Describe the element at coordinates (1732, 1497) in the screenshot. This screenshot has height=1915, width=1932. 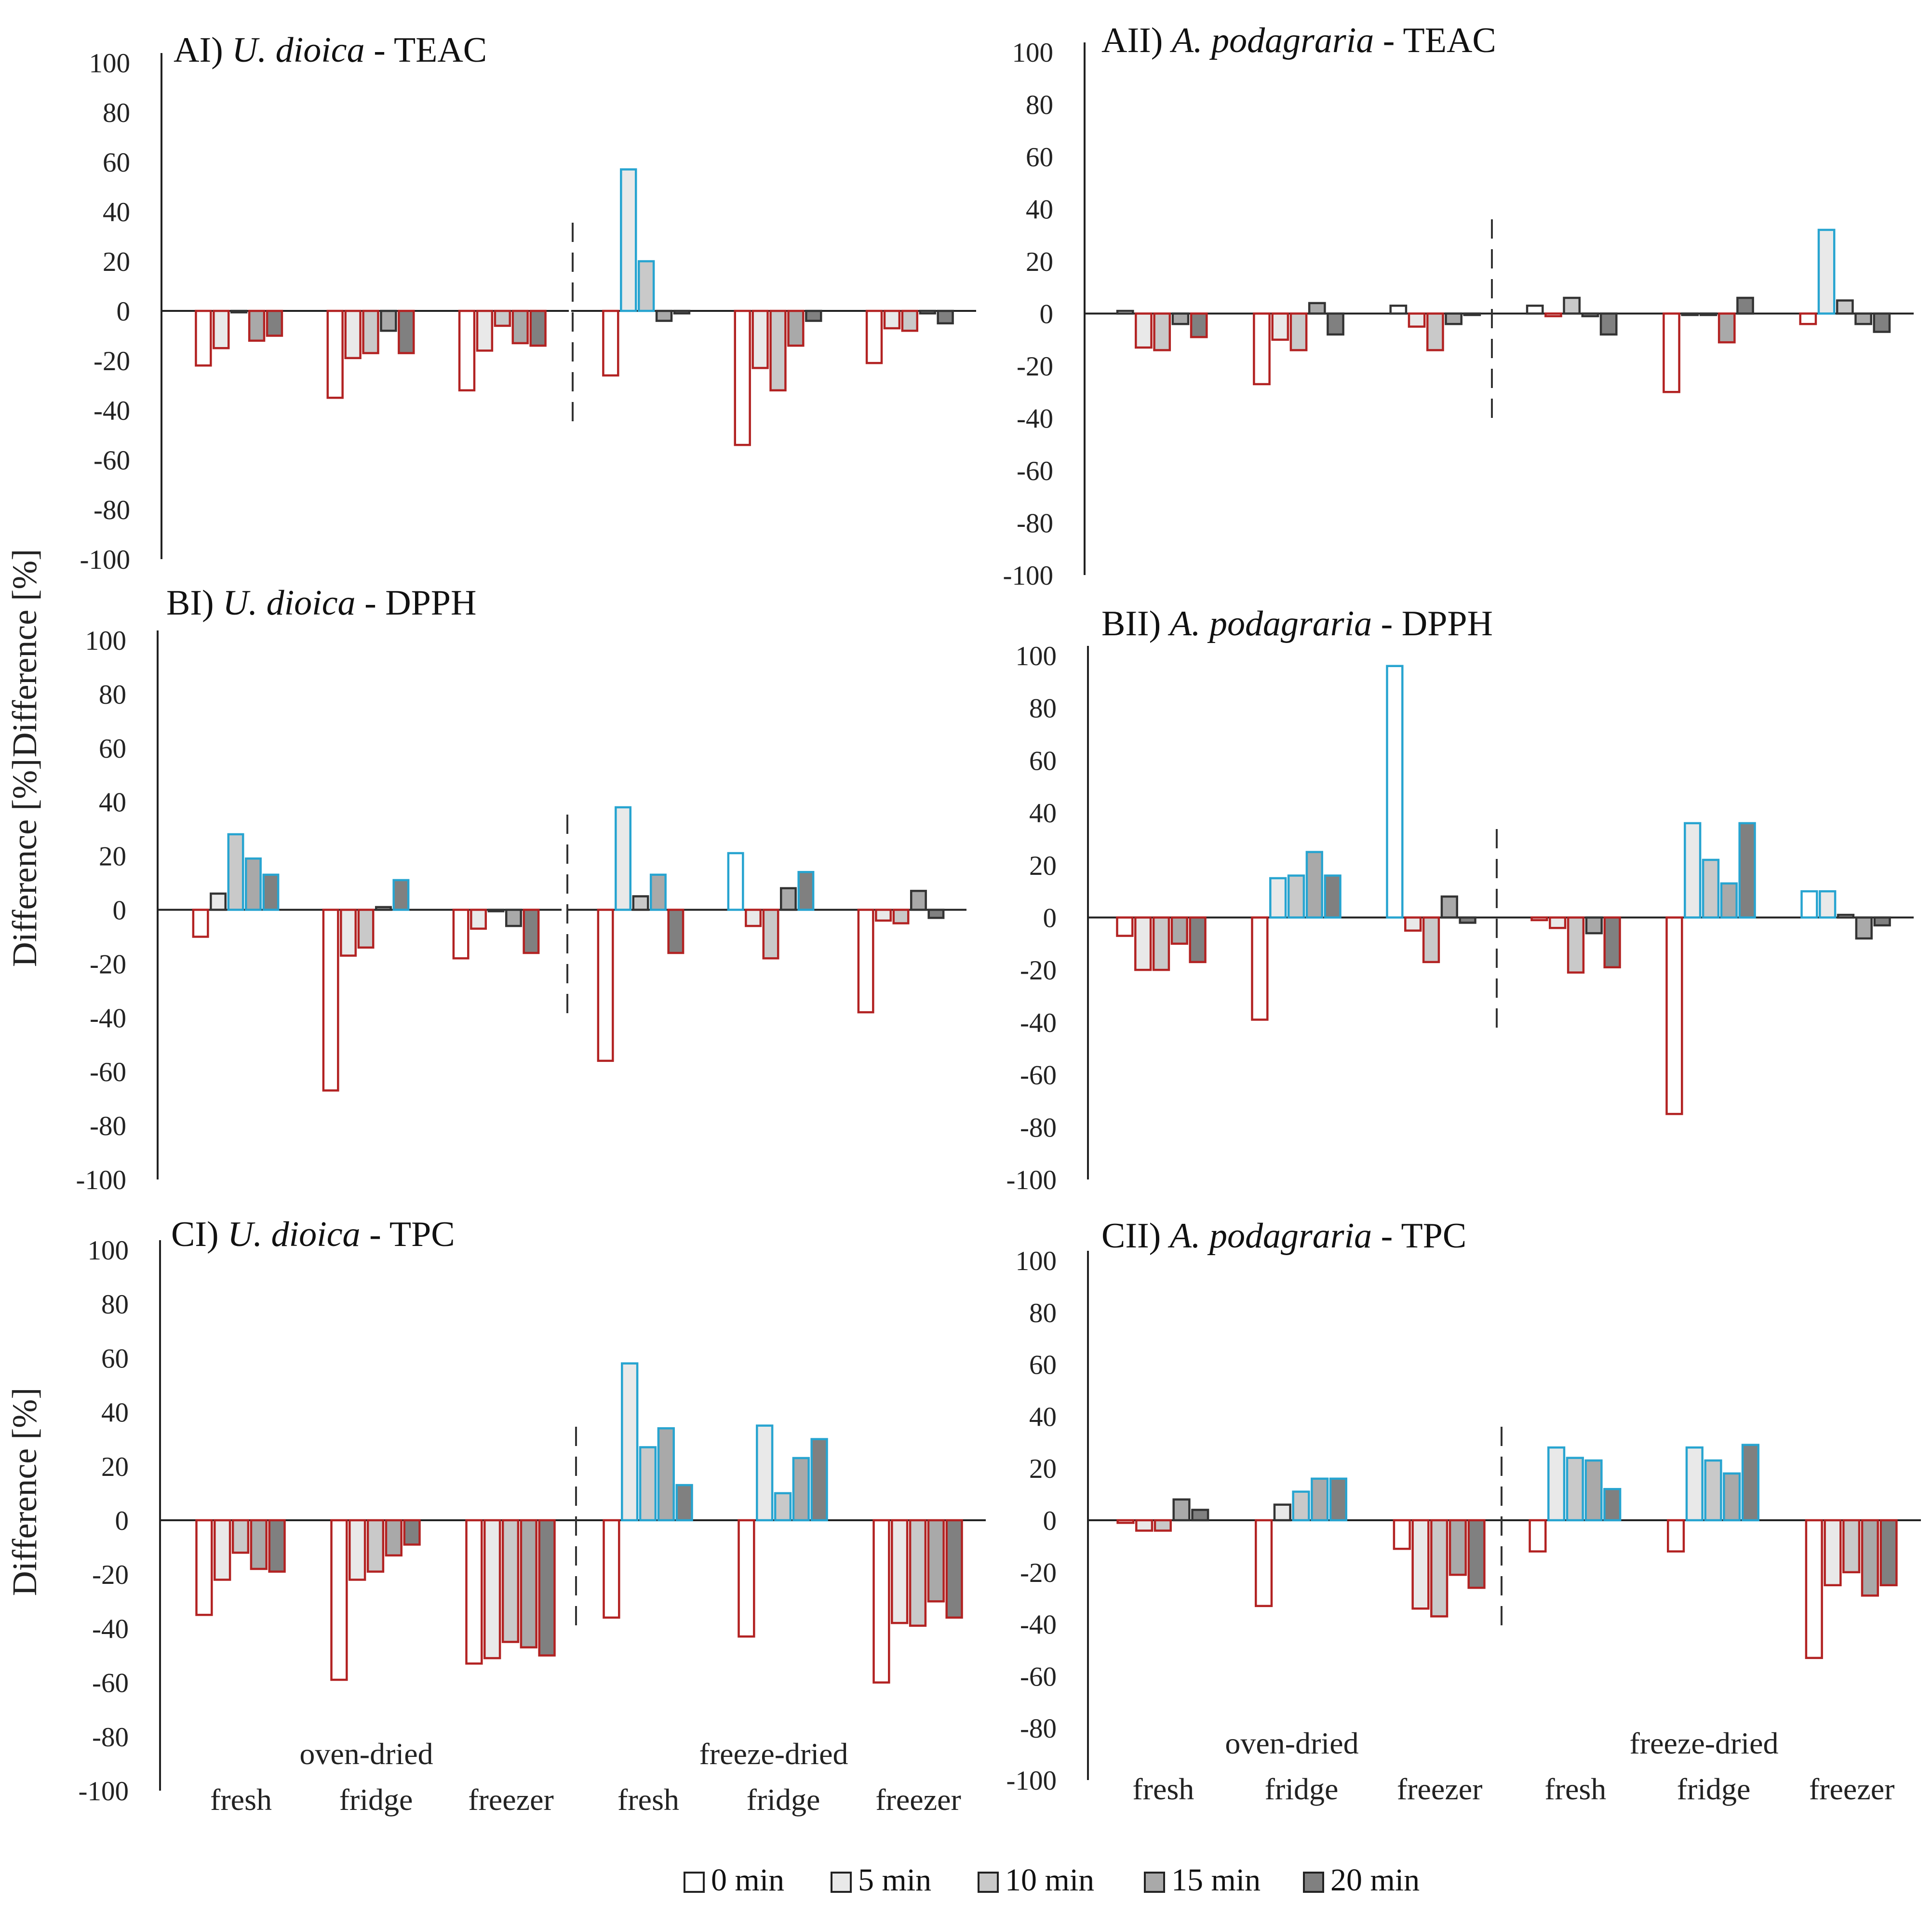
I see `bar-cii-freeze-dried-fridge-15min` at that location.